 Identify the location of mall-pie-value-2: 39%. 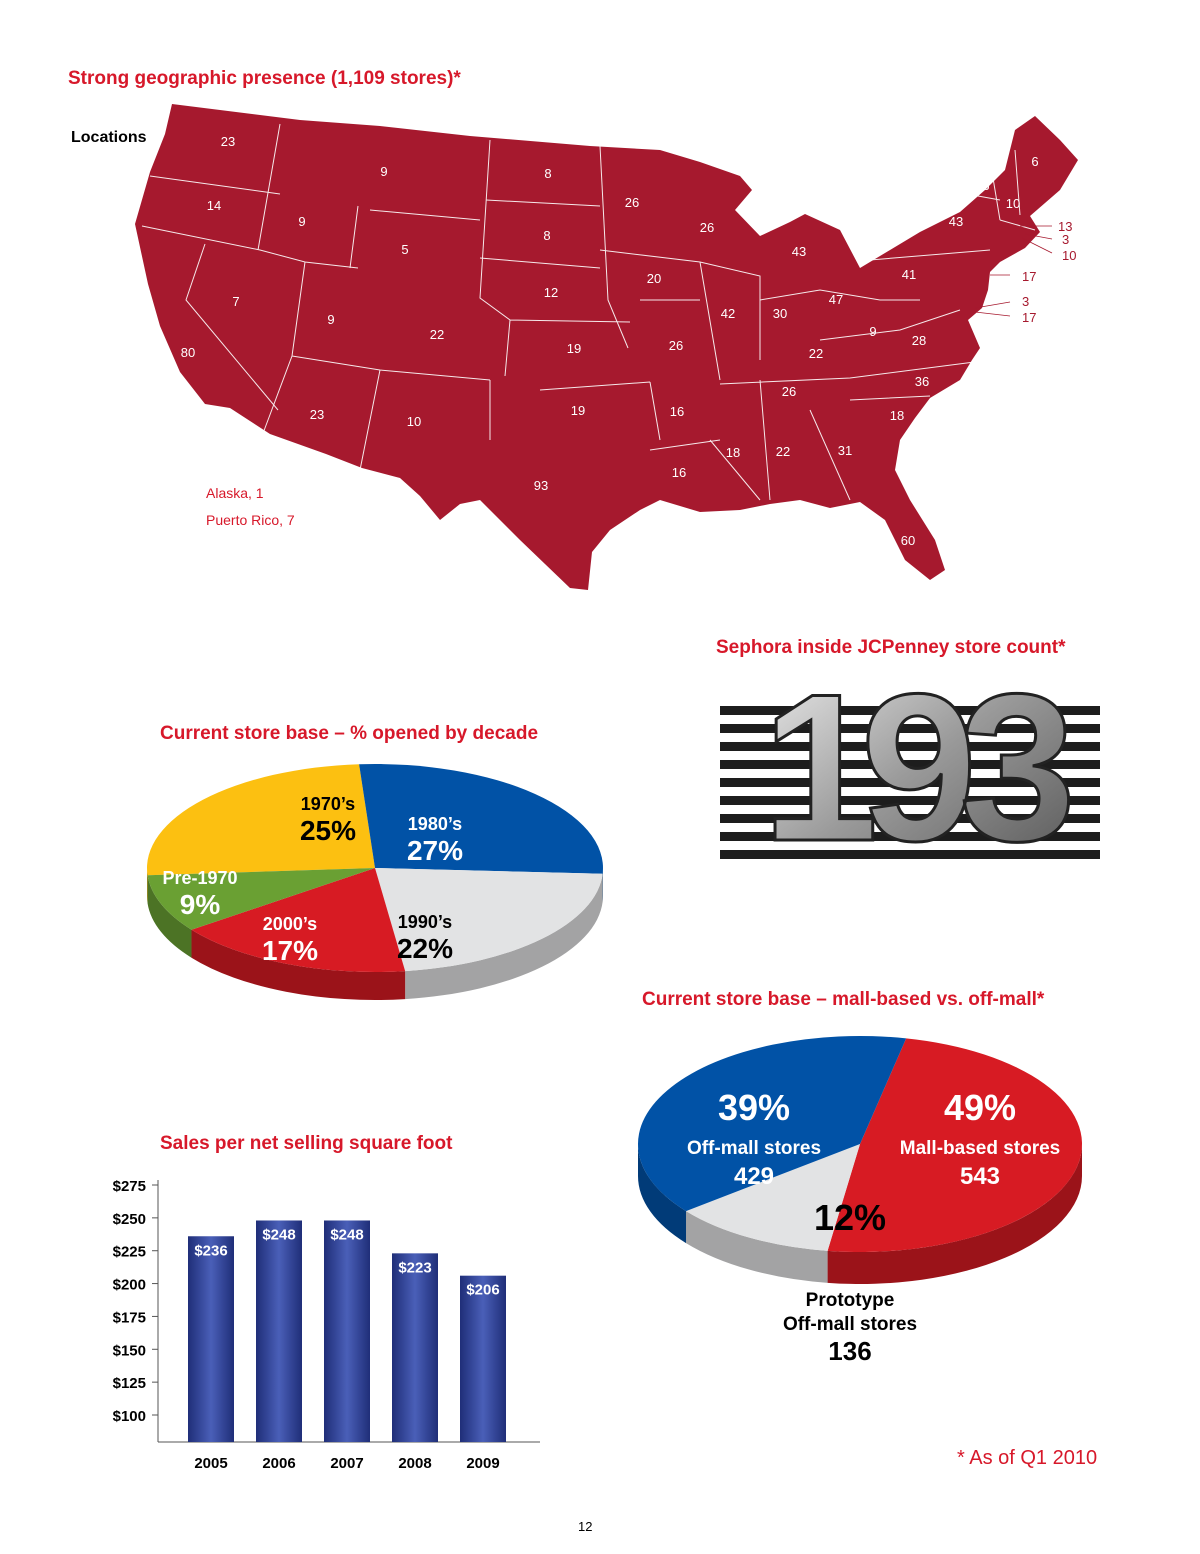
(754, 1107).